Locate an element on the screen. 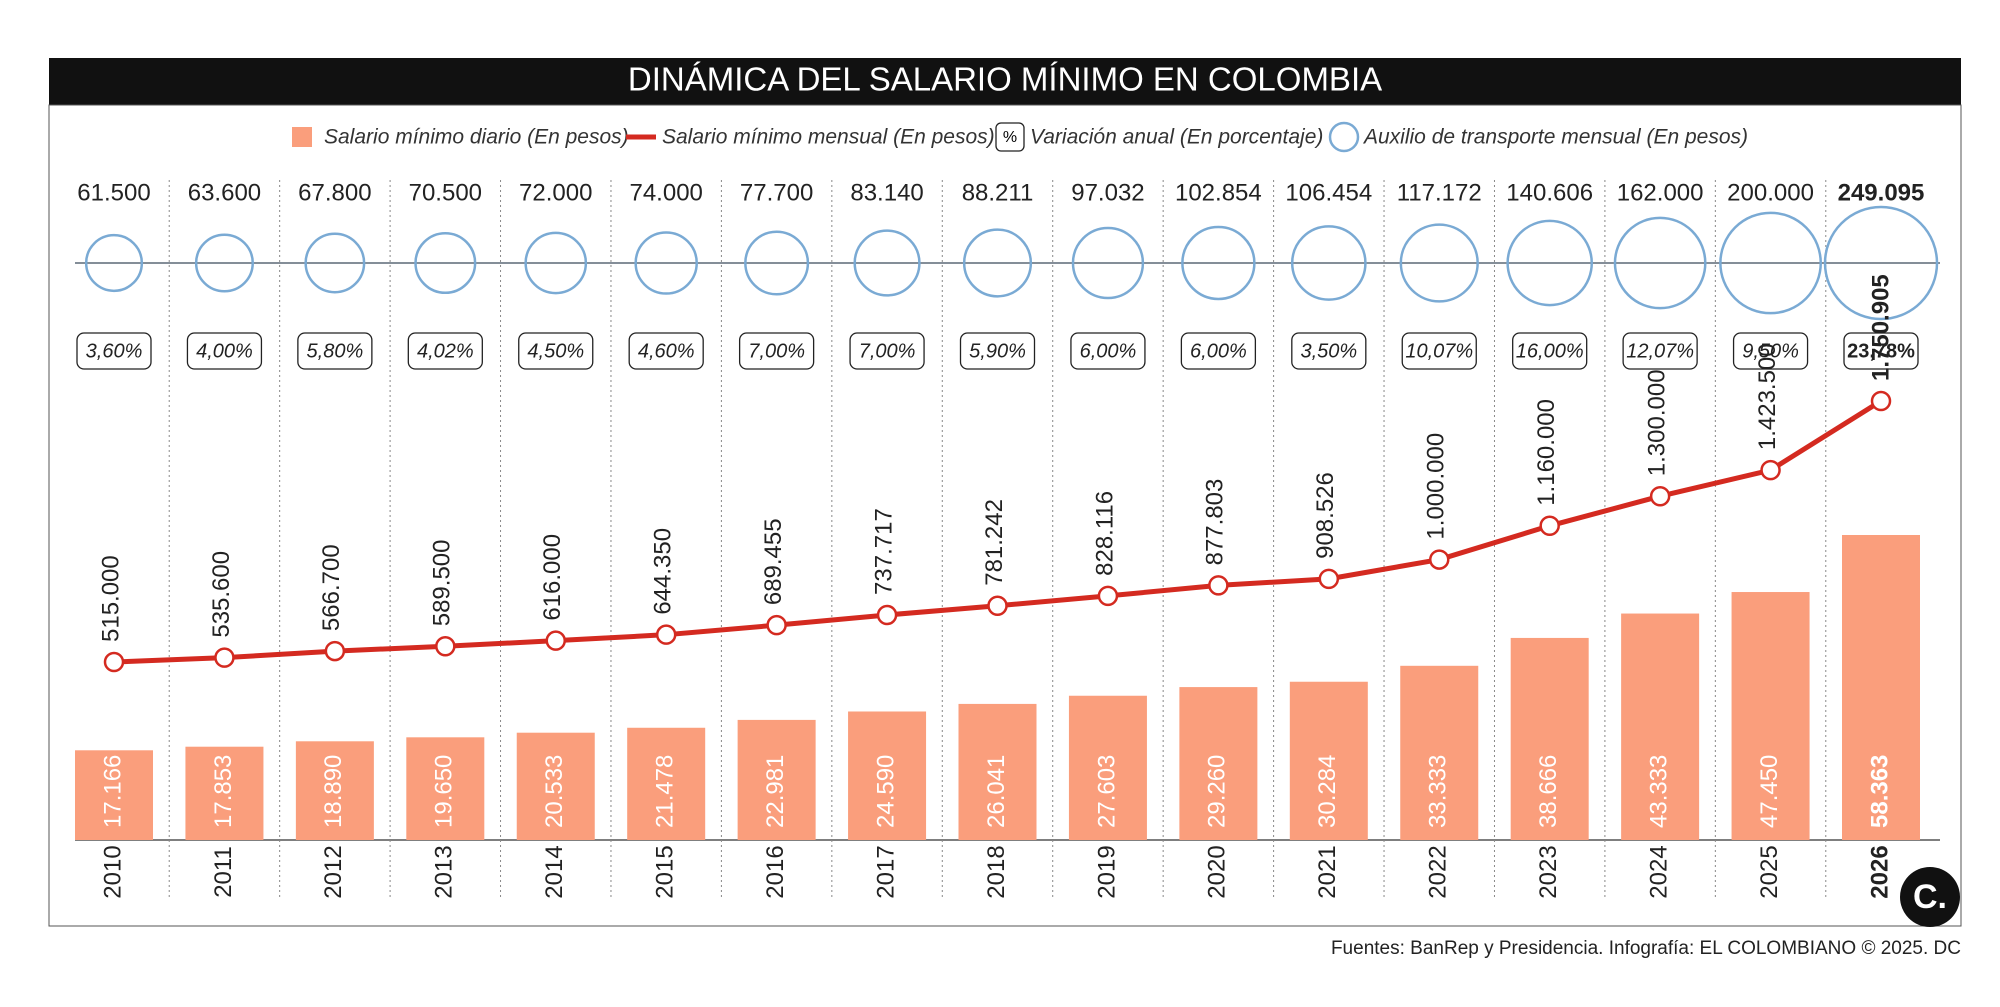  bubble-label: 97.032 is located at coordinates (1107, 192).